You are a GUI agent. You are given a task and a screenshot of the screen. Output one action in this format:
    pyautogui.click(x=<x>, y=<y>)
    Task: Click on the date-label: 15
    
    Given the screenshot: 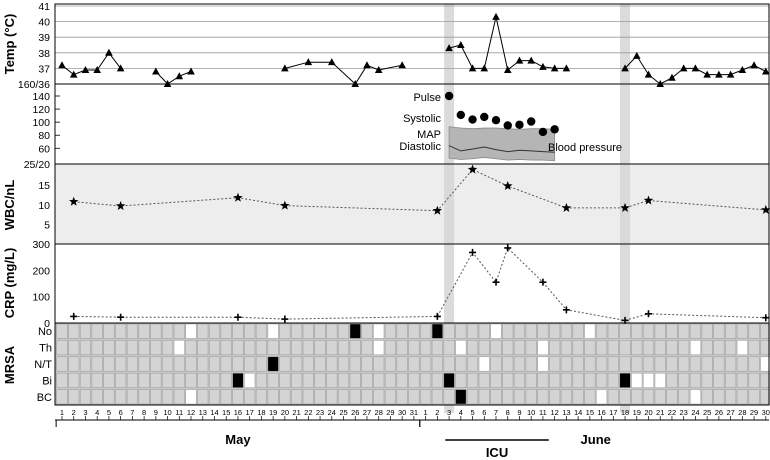 What is the action you would take?
    pyautogui.click(x=226, y=412)
    